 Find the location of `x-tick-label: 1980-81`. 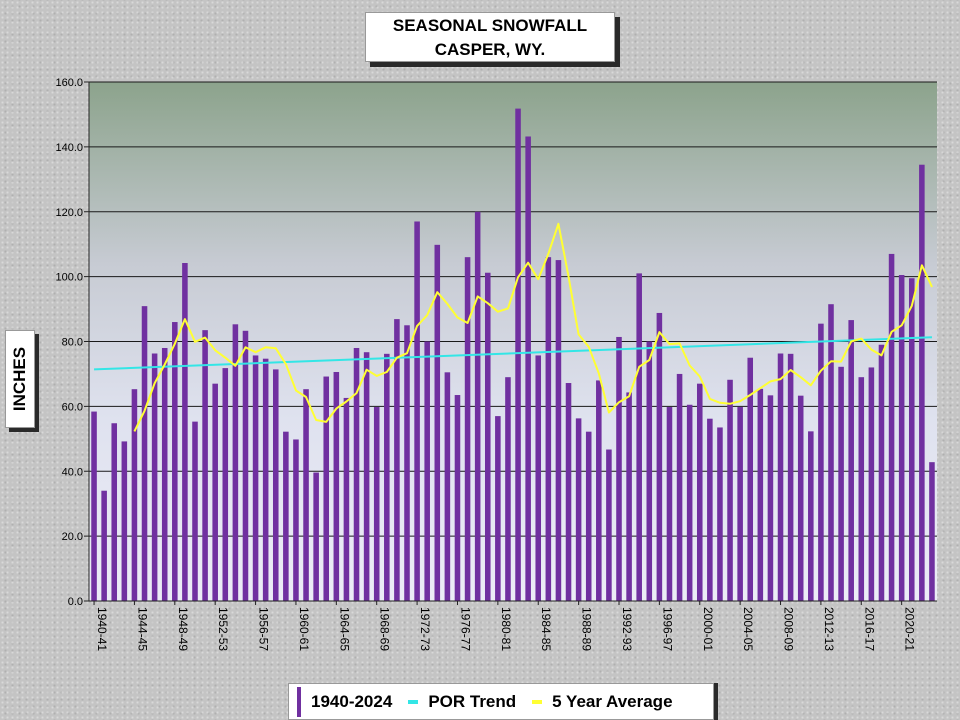

x-tick-label: 1980-81 is located at coordinates (506, 629).